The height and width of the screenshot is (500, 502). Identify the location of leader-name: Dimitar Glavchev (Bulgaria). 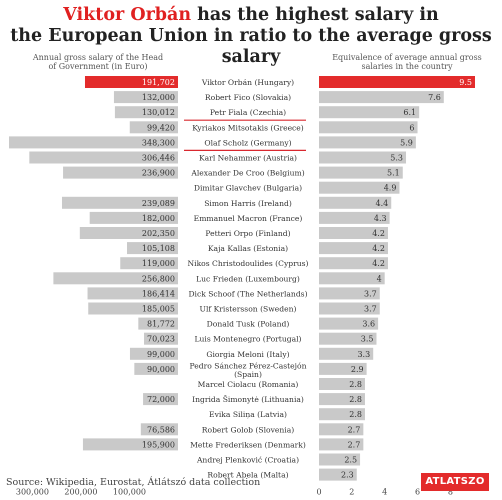
(248, 188).